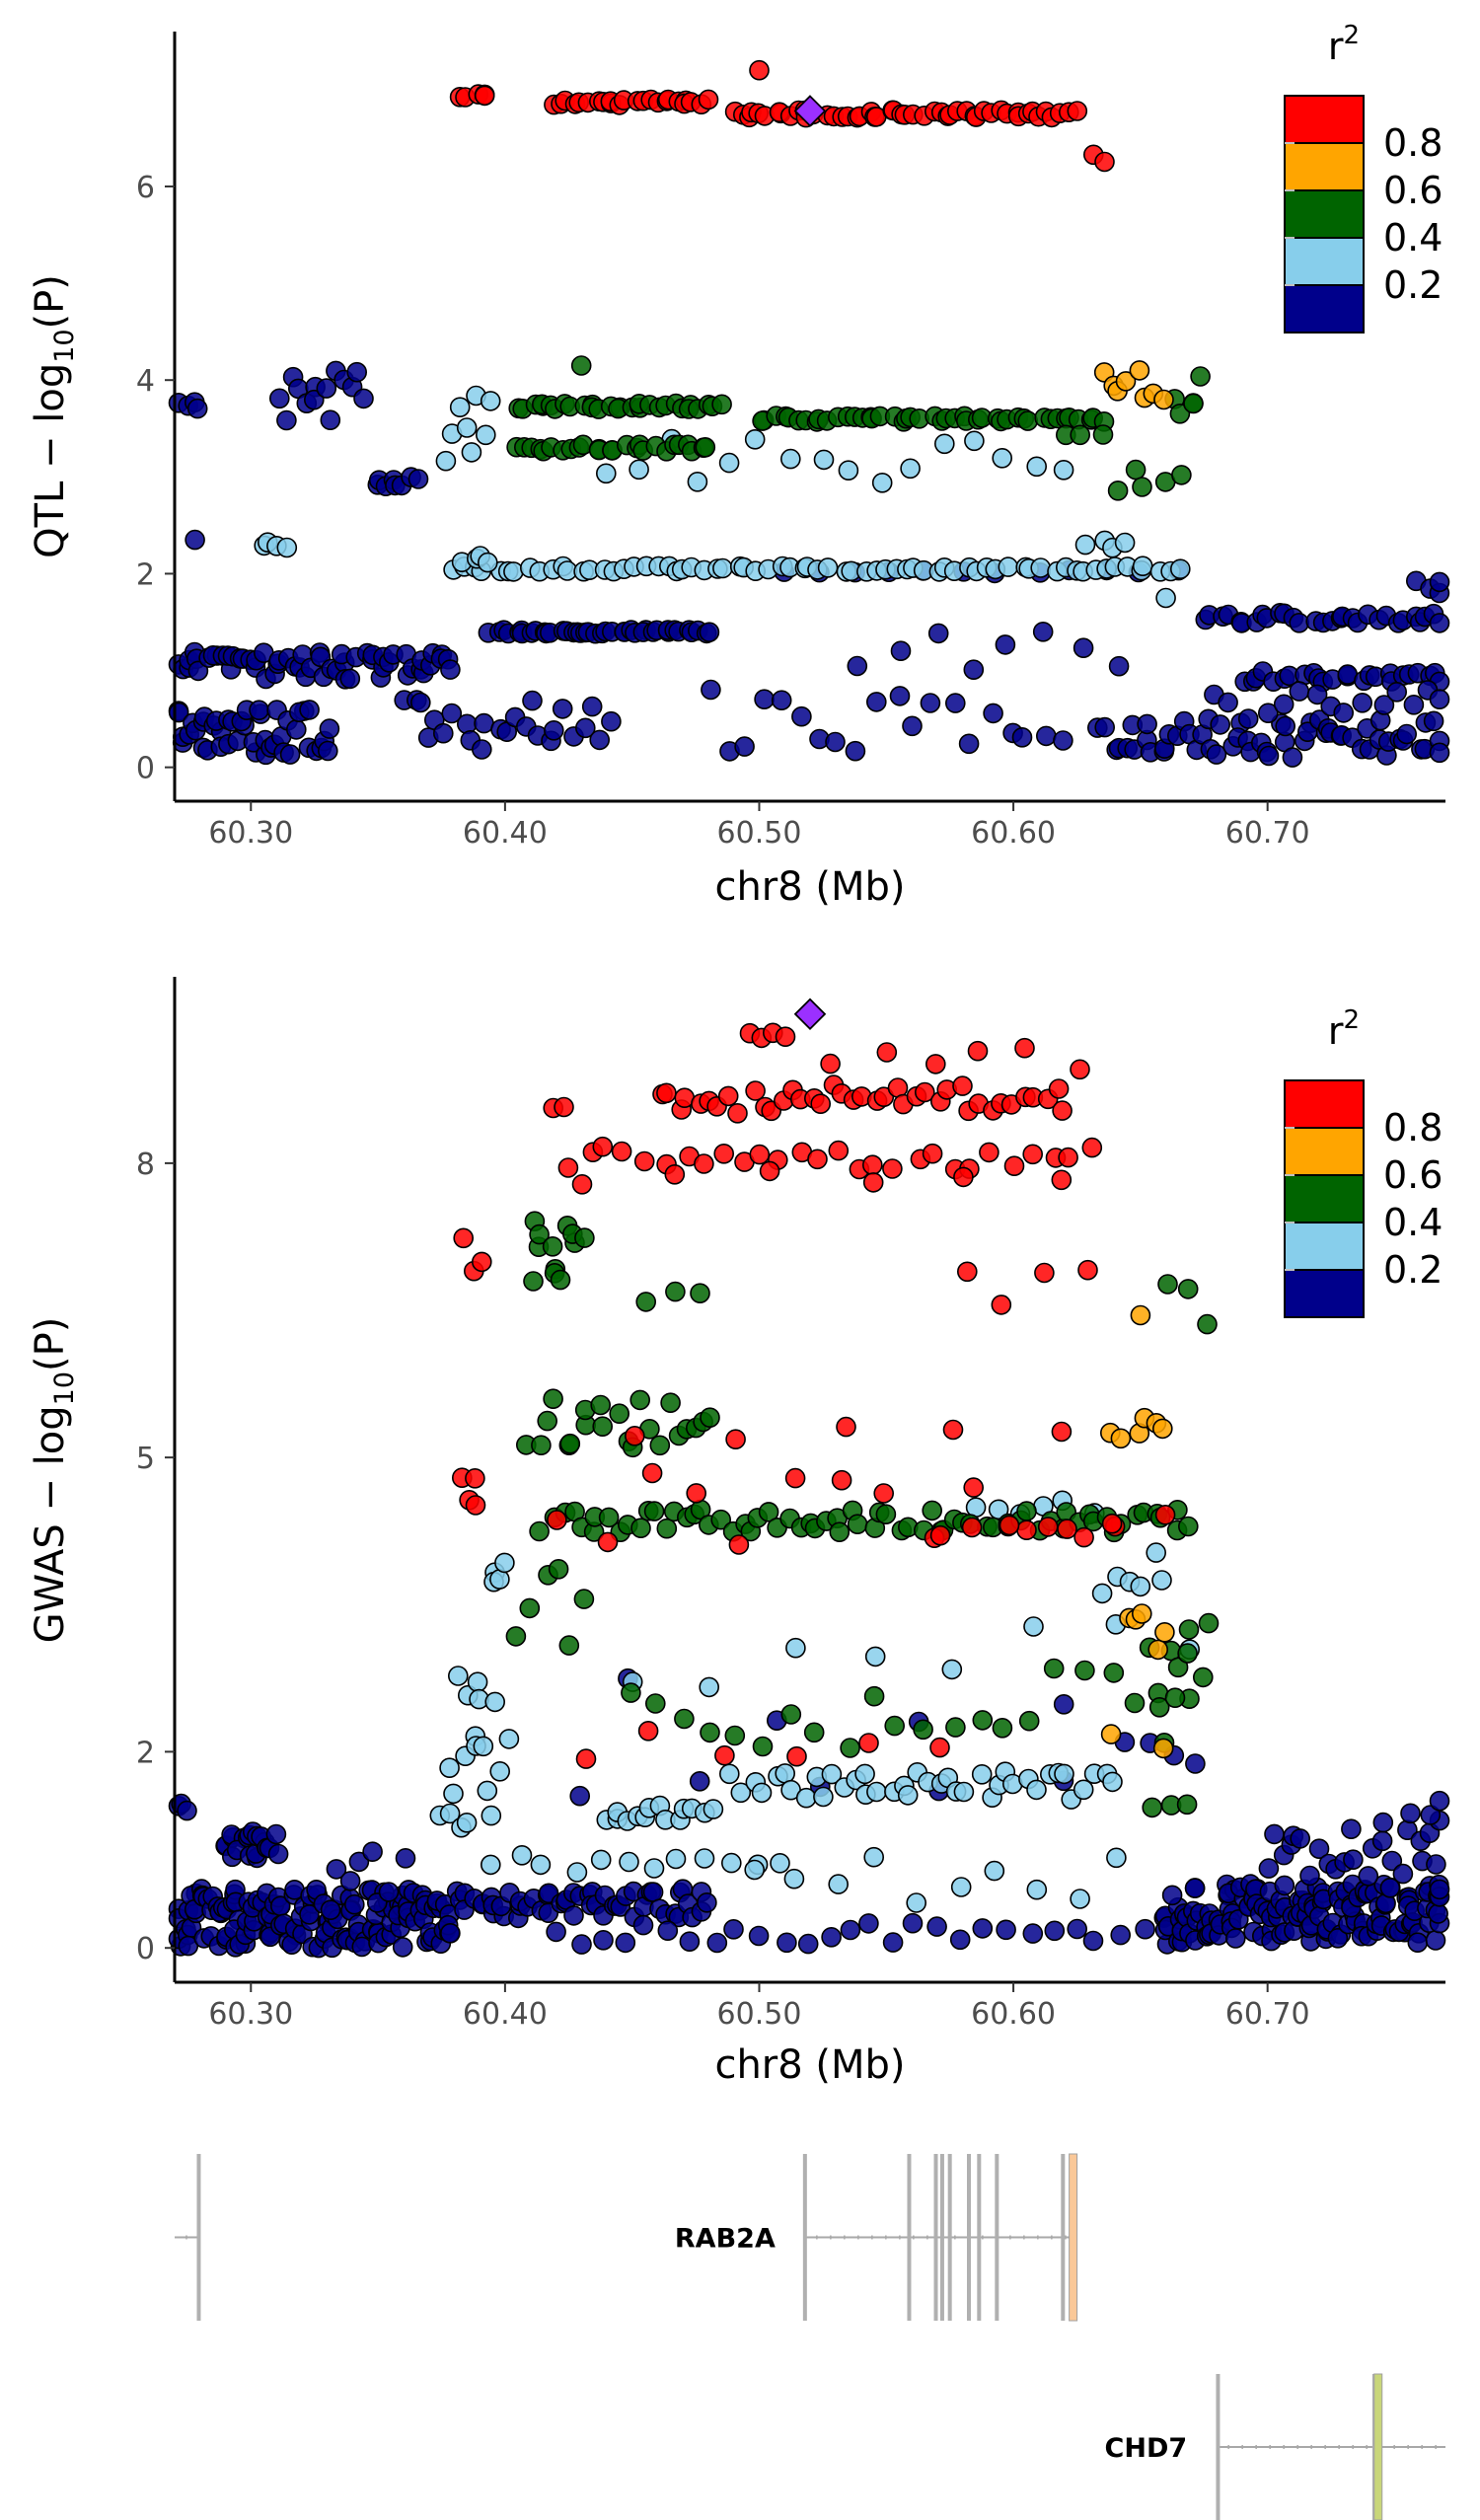 This screenshot has width=1480, height=2520. What do you see at coordinates (188, 2237) in the screenshot?
I see `gene-unlabeled` at bounding box center [188, 2237].